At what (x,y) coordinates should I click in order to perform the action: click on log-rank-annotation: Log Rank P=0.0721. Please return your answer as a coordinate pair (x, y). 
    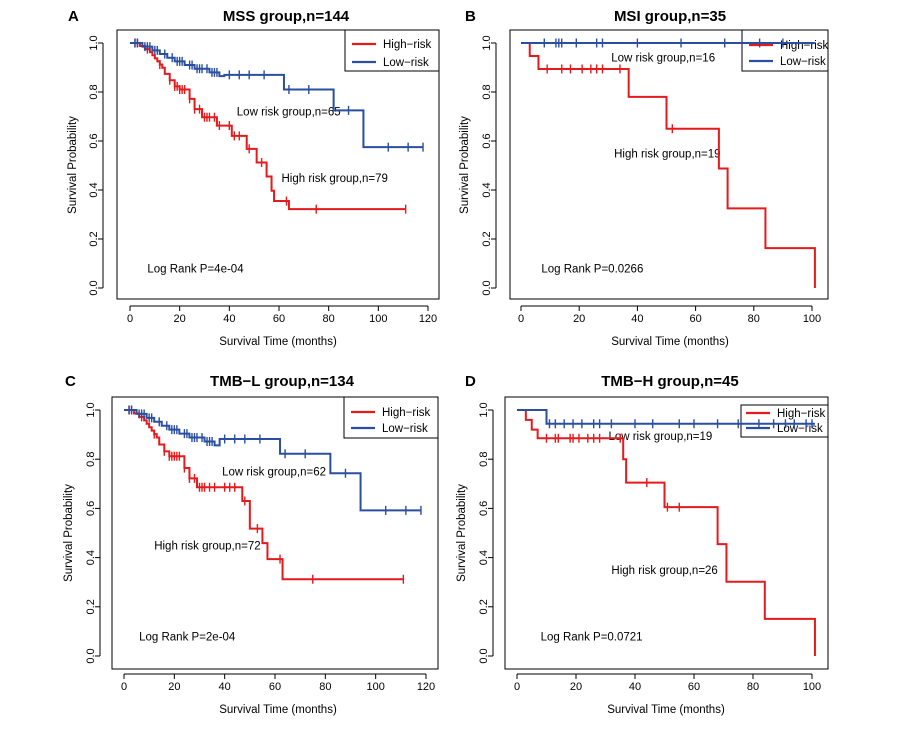
    Looking at the image, I should click on (592, 637).